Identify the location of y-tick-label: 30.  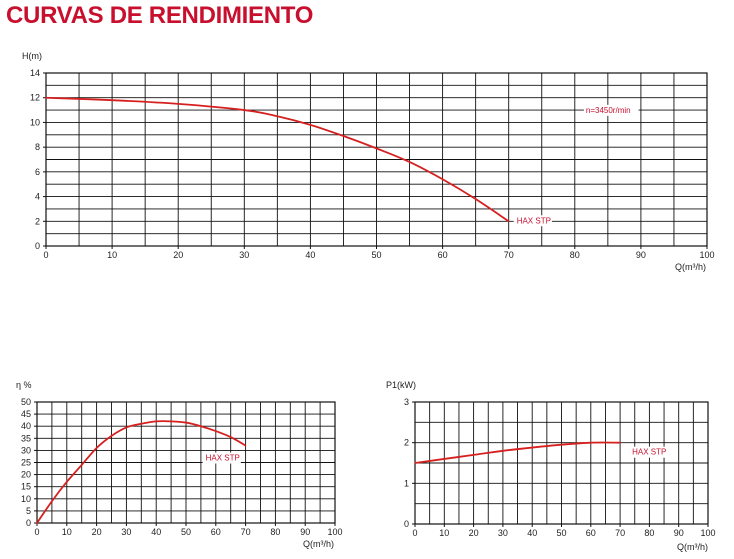
(26, 450).